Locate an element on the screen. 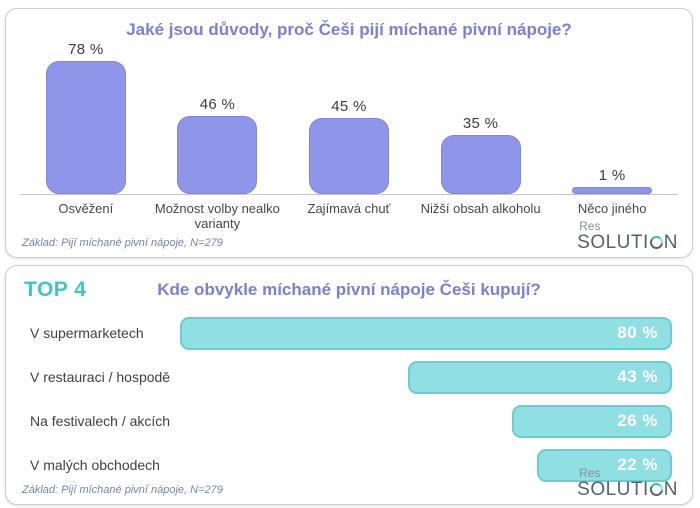 This screenshot has width=700, height=508. value-label: 22 % is located at coordinates (637, 464).